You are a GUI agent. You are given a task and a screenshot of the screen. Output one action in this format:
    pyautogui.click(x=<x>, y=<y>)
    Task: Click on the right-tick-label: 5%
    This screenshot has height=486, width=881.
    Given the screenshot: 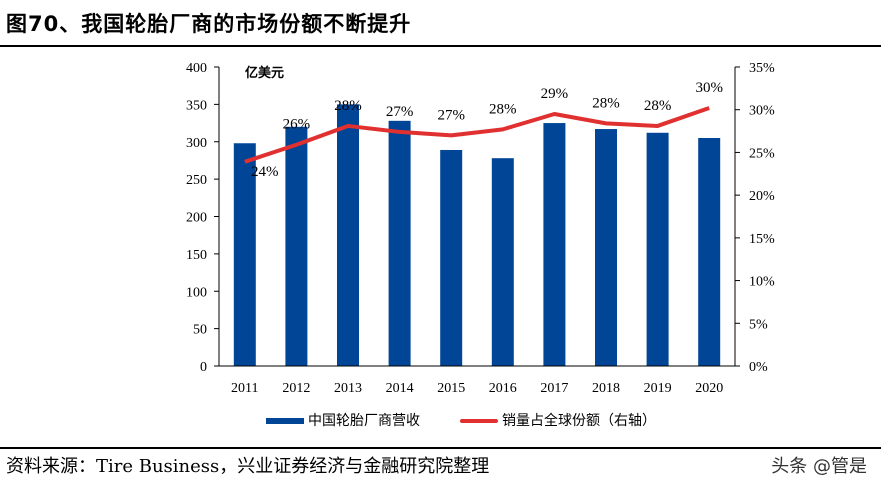 What is the action you would take?
    pyautogui.click(x=758, y=324)
    